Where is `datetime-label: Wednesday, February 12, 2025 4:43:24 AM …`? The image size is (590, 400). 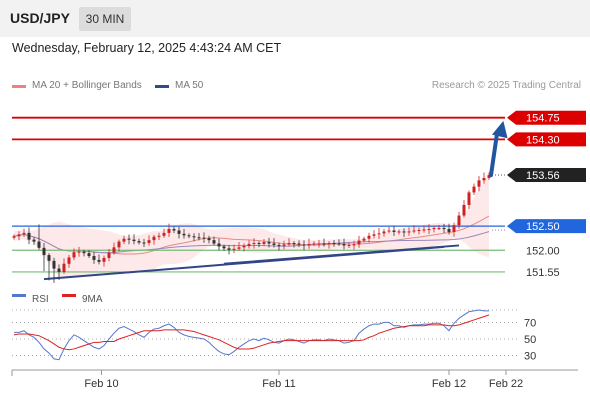
datetime-label: Wednesday, February 12, 2025 4:43:24 AM … is located at coordinates (147, 48).